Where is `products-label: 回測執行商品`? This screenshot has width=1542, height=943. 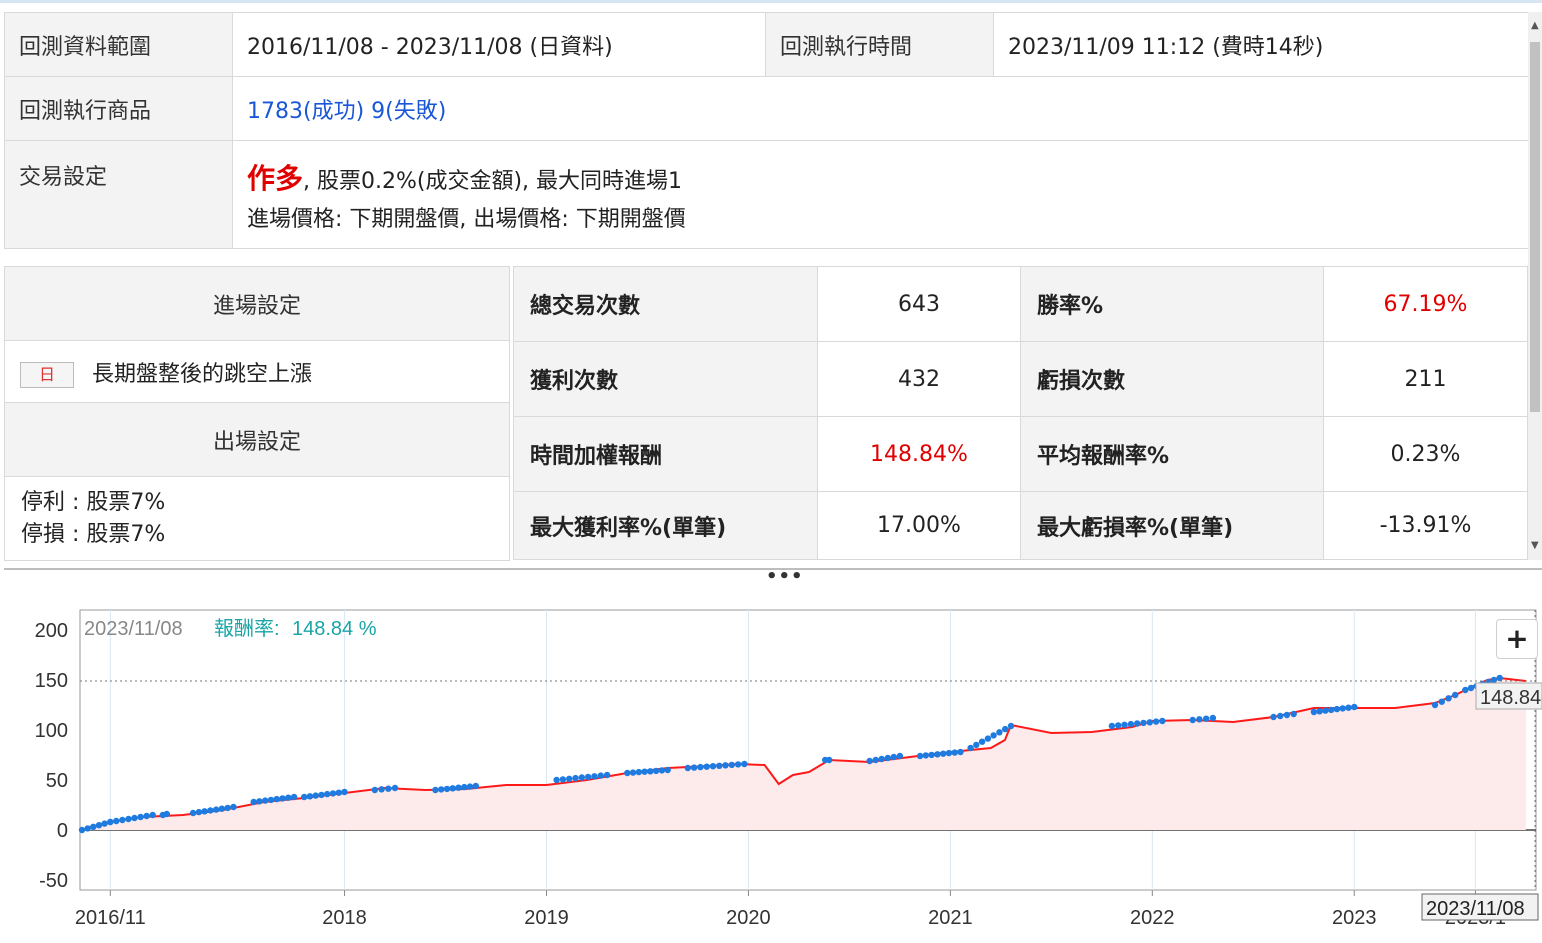
products-label: 回測執行商品 is located at coordinates (118, 108).